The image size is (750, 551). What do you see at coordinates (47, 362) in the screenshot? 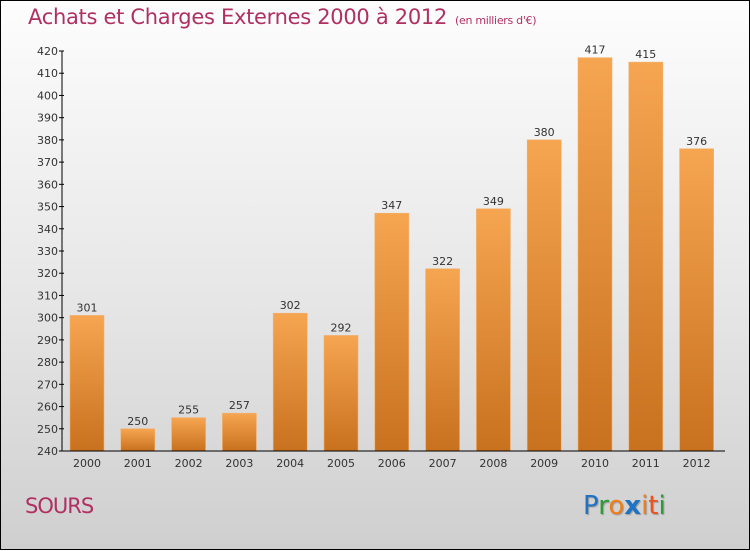
I see `y-tick-label-280: 280` at bounding box center [47, 362].